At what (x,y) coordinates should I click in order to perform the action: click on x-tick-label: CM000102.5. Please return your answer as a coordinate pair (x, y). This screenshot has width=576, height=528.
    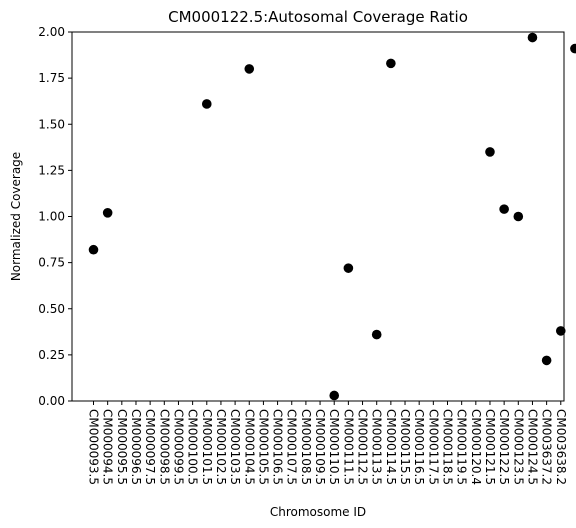
    Looking at the image, I should click on (221, 447).